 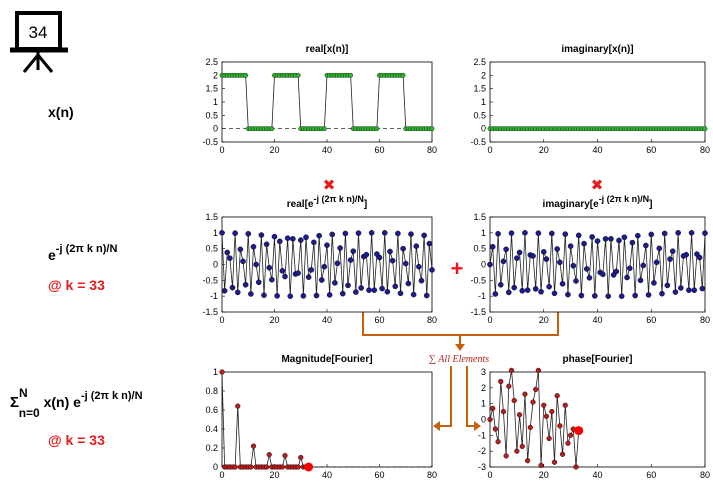 I want to click on chart-title-main: imaginary[e, so click(x=571, y=204).